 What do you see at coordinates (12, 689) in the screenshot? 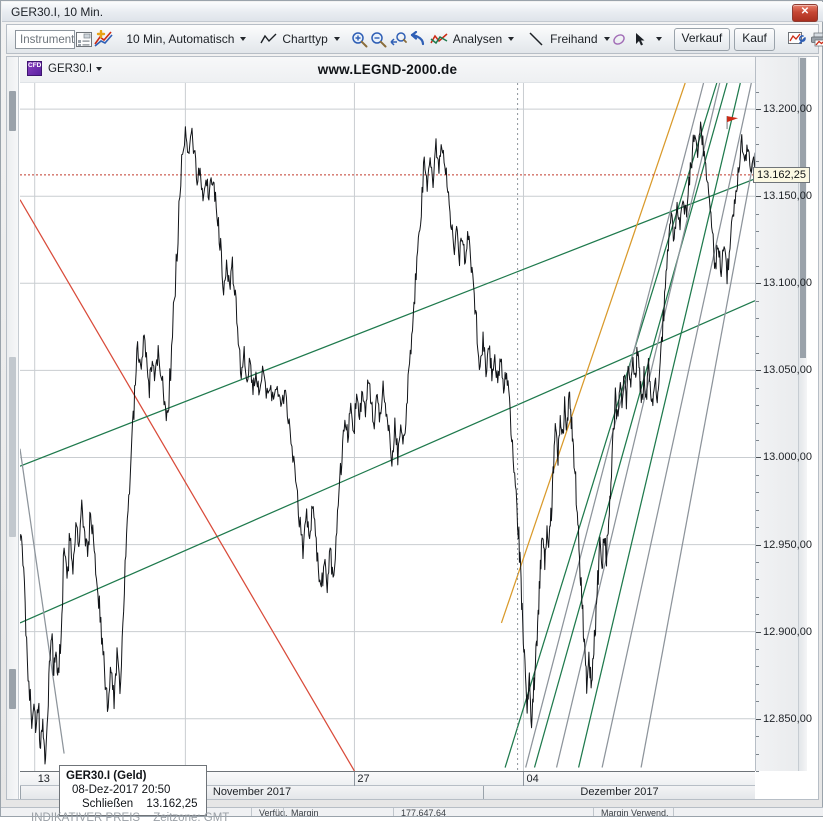
I see `scroll-thumb-lower` at bounding box center [12, 689].